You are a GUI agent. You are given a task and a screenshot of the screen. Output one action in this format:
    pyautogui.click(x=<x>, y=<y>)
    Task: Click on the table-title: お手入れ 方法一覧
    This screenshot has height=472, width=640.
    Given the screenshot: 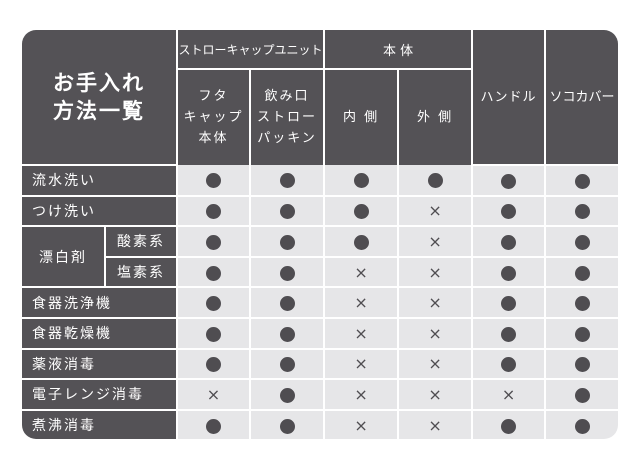 What is the action you would take?
    pyautogui.click(x=100, y=98)
    